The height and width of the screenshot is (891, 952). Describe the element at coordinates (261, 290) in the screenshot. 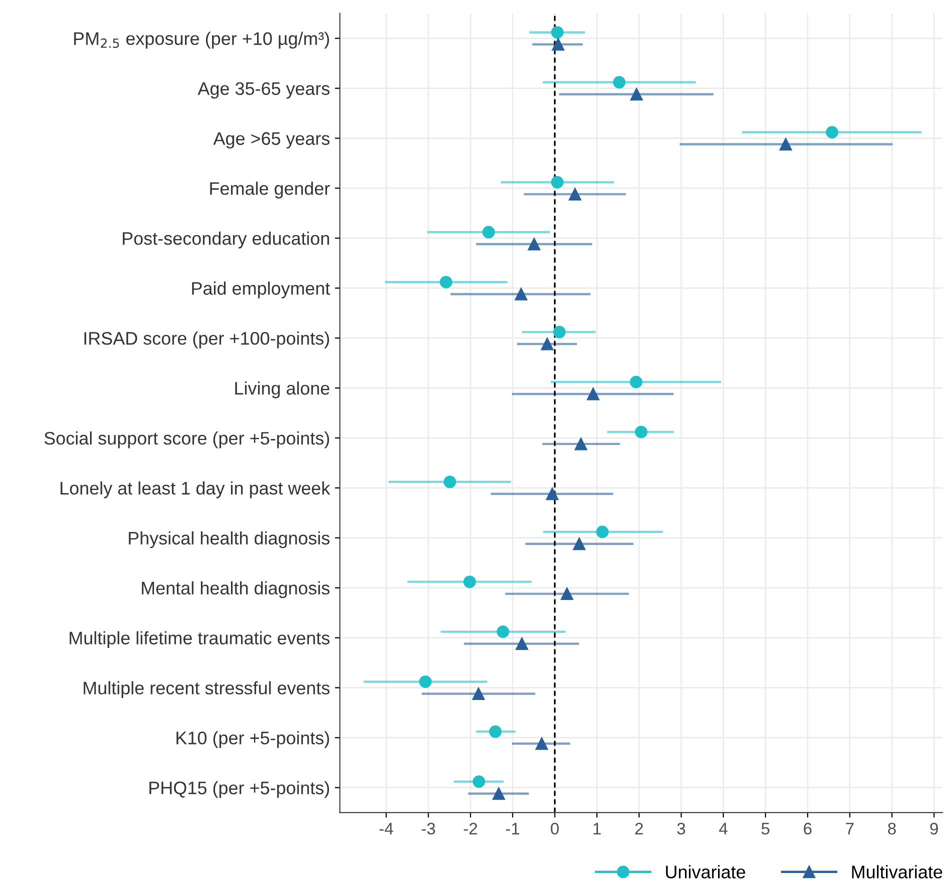

I see `y-tick-label: Paid employment` at that location.